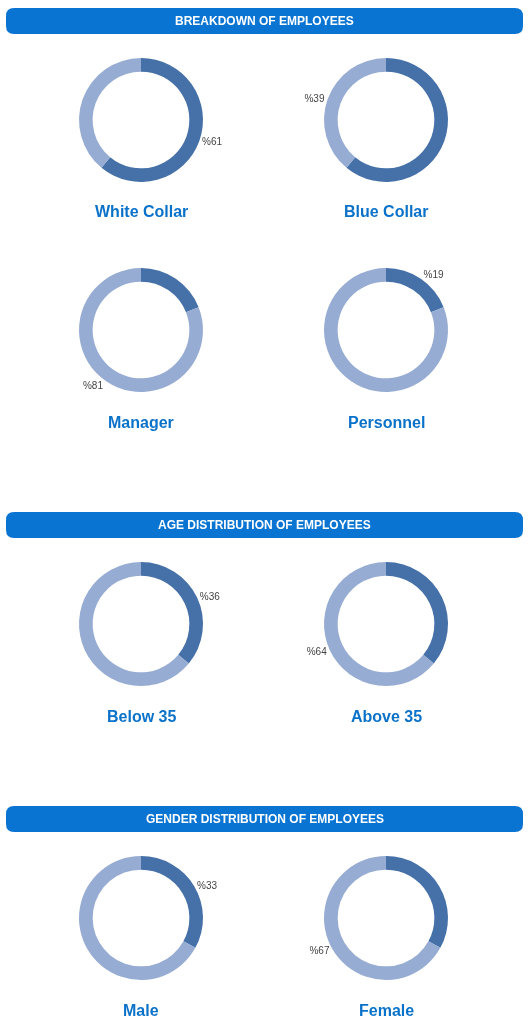 The width and height of the screenshot is (529, 1031). Describe the element at coordinates (210, 597) in the screenshot. I see `data-label: %36` at that location.